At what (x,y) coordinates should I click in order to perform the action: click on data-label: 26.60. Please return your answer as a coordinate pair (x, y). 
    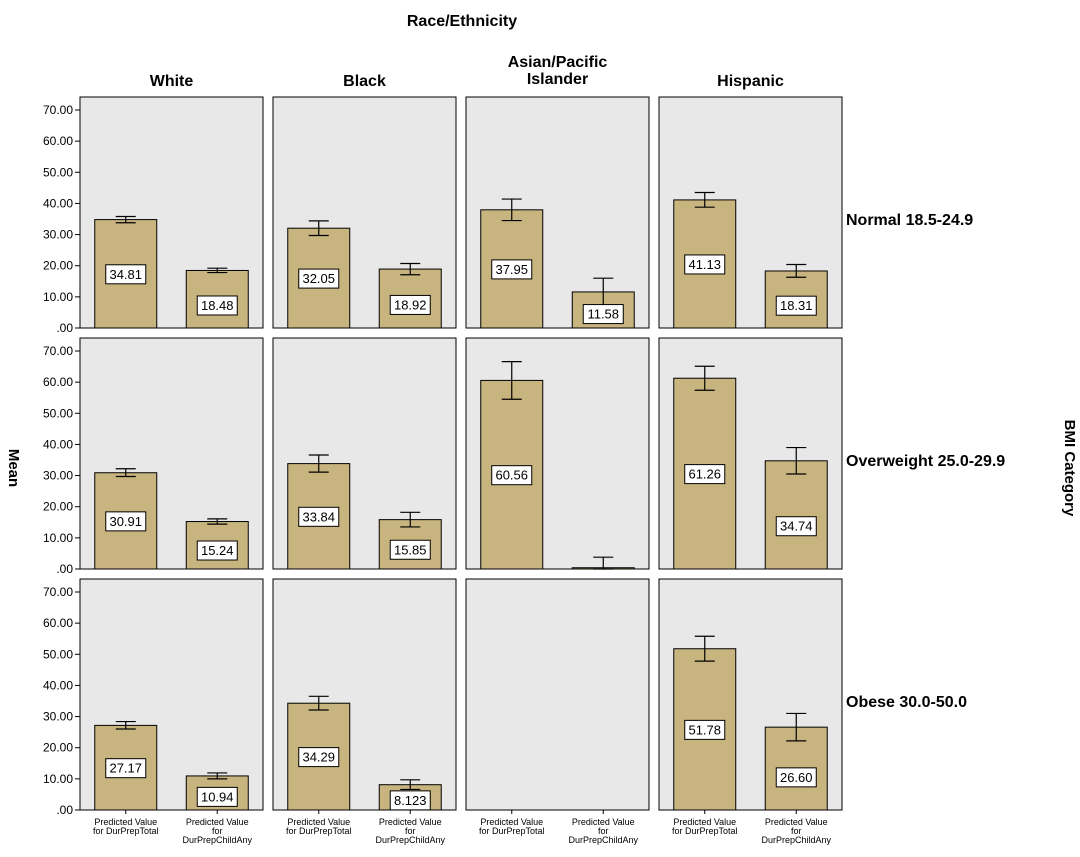
    Looking at the image, I should click on (796, 777).